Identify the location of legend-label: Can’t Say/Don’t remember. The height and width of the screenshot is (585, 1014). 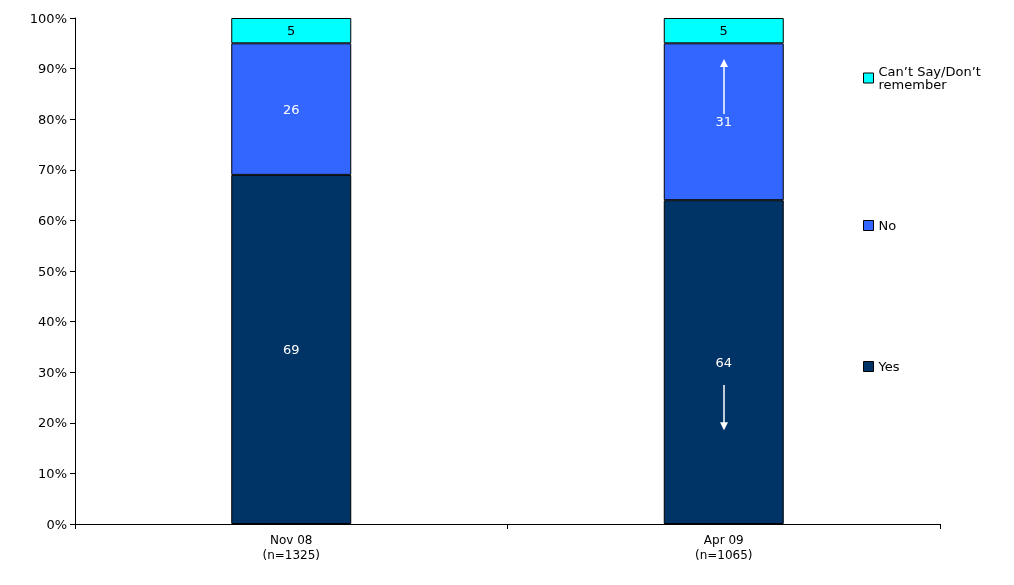
(929, 78).